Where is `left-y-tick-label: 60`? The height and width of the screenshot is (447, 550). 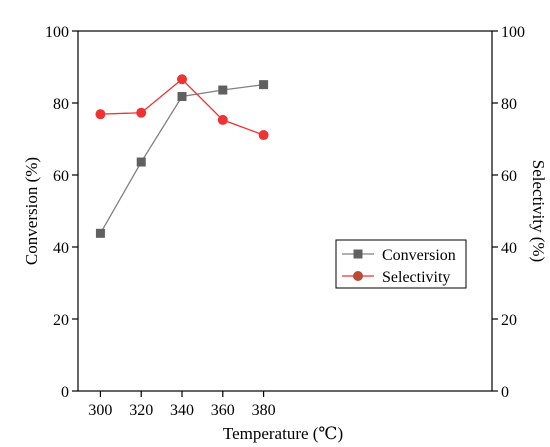
left-y-tick-label: 60 is located at coordinates (61, 176).